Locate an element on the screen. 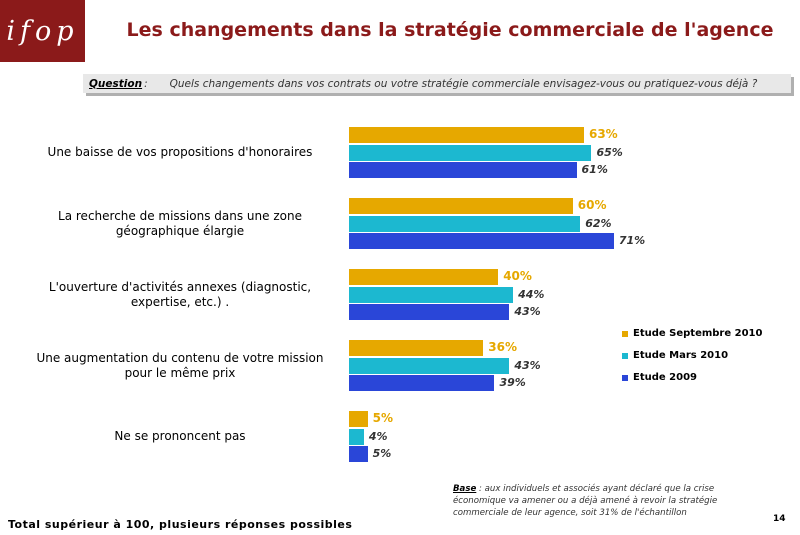 Image resolution: width=800 pixels, height=535 pixels. legend-item: Etude Mars 2010 is located at coordinates (675, 355).